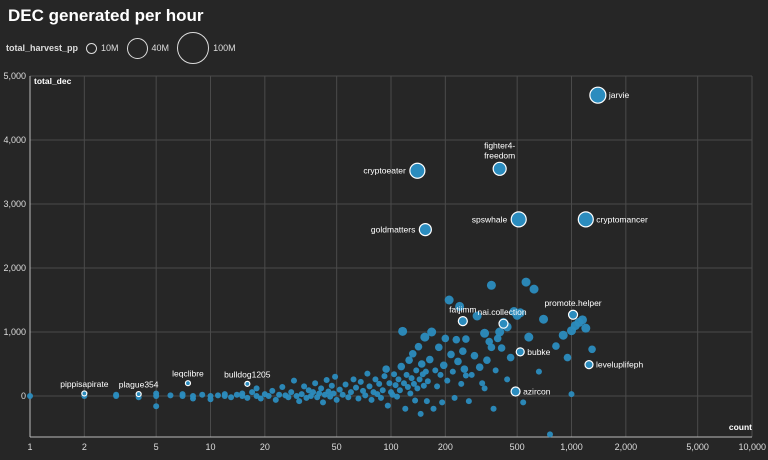 This screenshot has width=768, height=460. What do you see at coordinates (206, 48) in the screenshot?
I see `legend-item-100m: 100M` at bounding box center [206, 48].